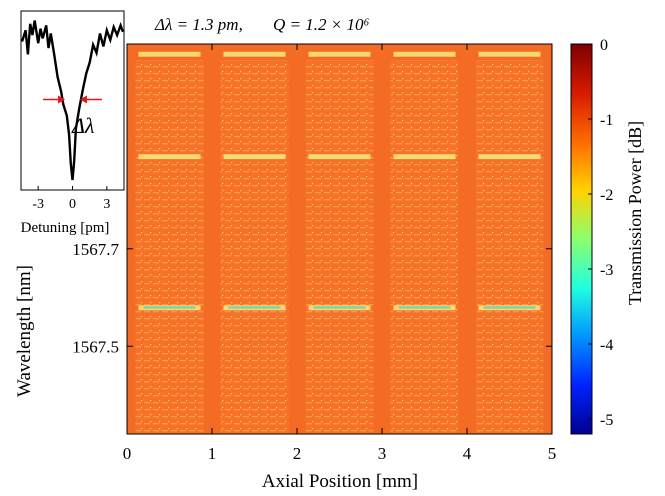 The image size is (665, 496). What do you see at coordinates (127, 453) in the screenshot?
I see `x-tick-label: 0` at bounding box center [127, 453].